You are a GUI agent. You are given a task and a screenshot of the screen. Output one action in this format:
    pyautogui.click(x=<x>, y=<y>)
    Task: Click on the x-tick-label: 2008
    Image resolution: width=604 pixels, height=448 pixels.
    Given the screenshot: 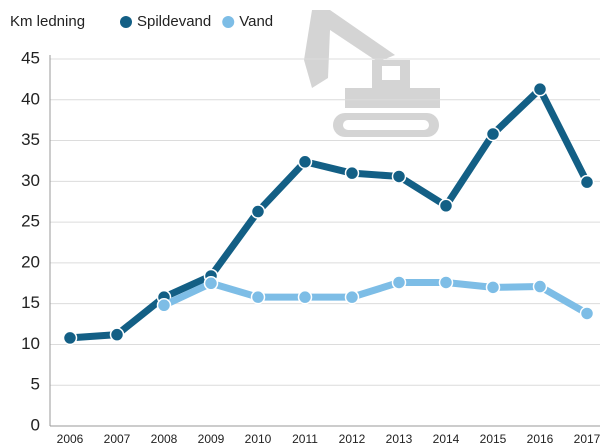 What is the action you would take?
    pyautogui.click(x=164, y=439)
    